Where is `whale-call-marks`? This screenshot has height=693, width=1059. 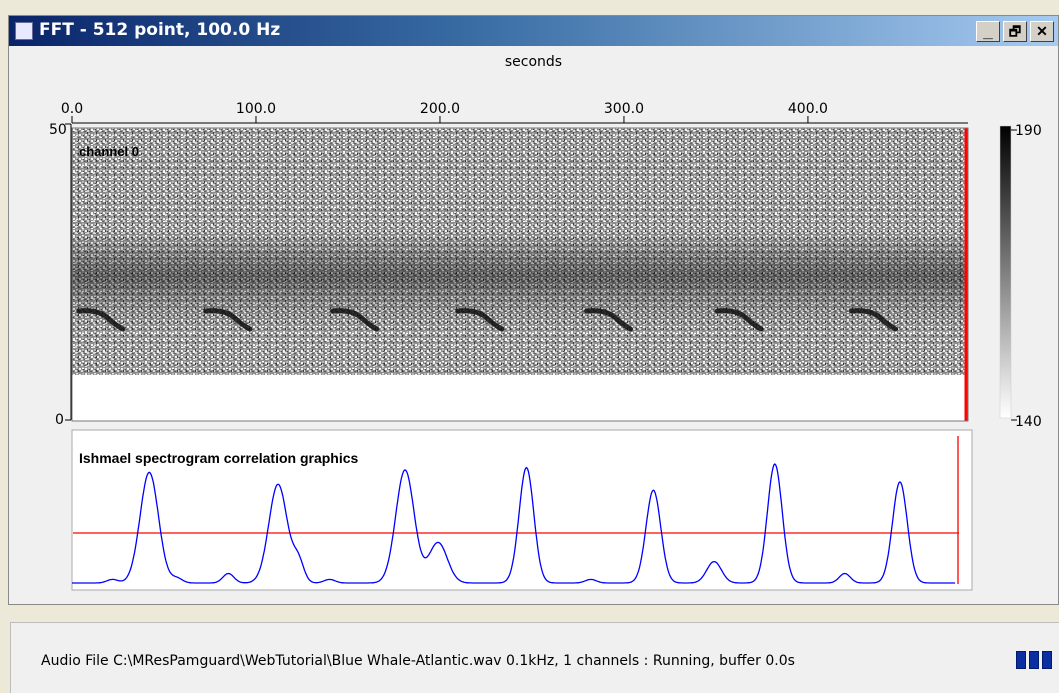
whale-call-marks is located at coordinates (487, 320).